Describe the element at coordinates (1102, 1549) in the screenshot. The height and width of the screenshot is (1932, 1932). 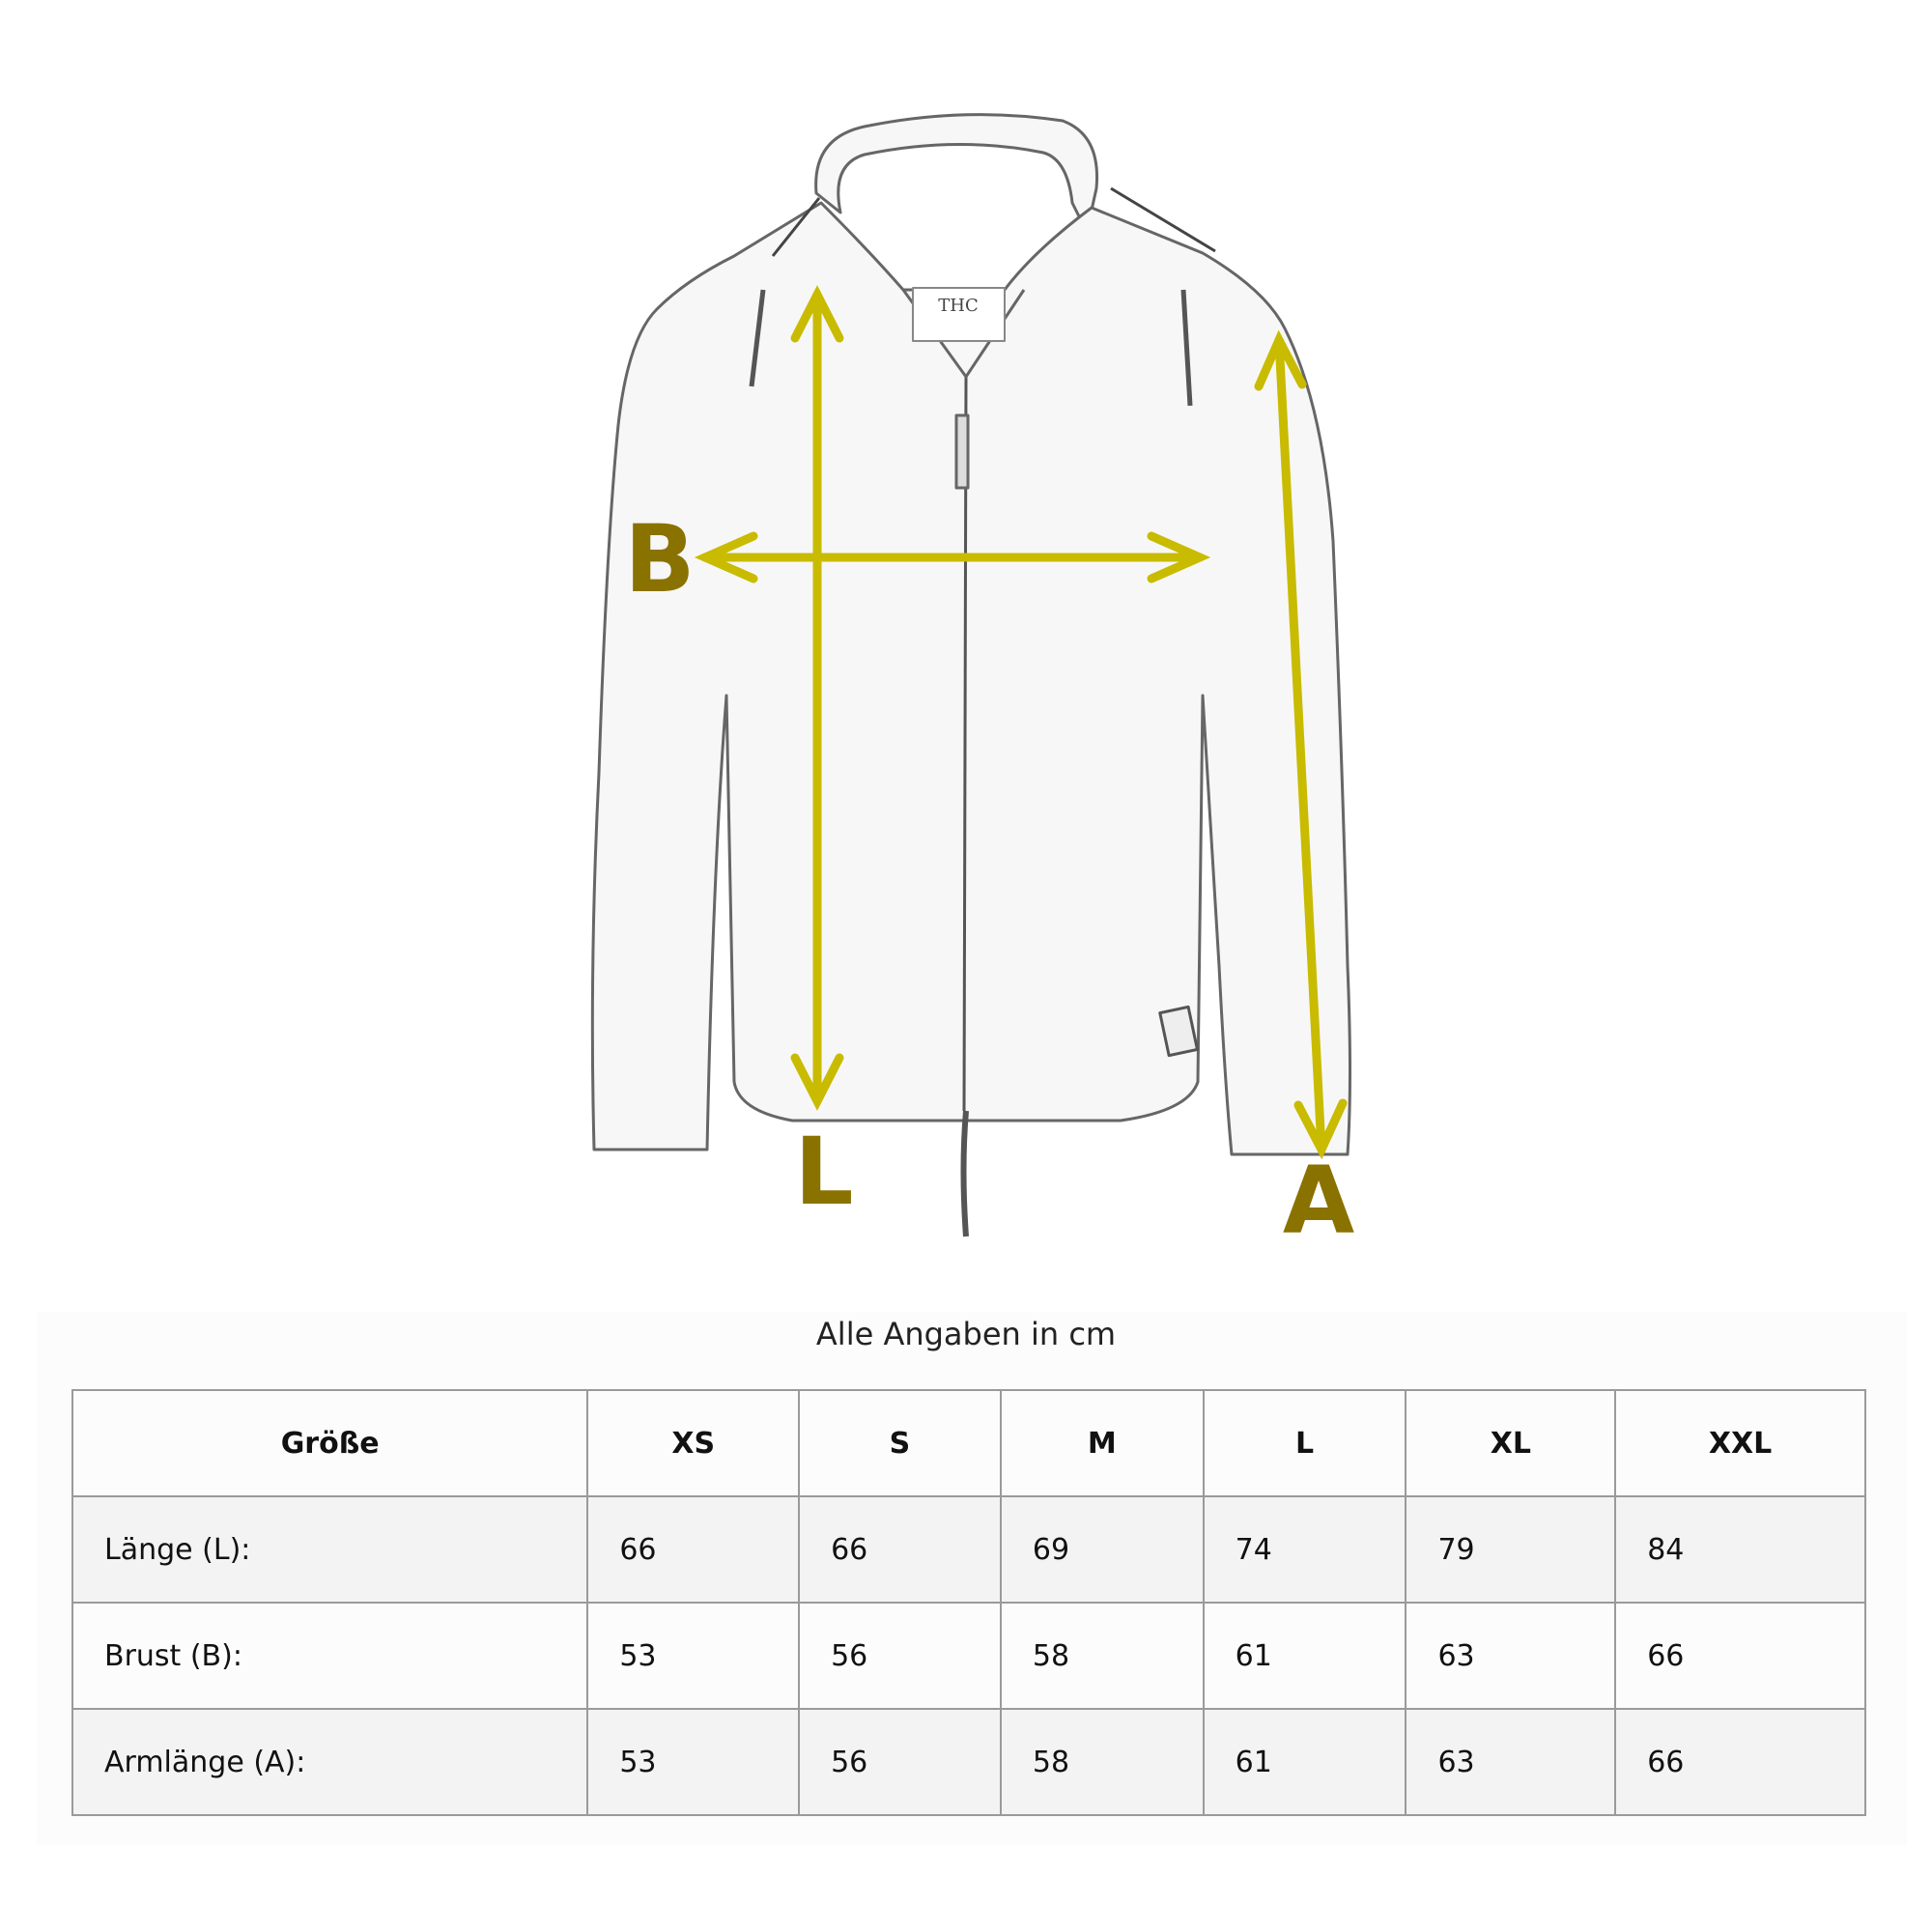
I see `table-cell: 69` at that location.